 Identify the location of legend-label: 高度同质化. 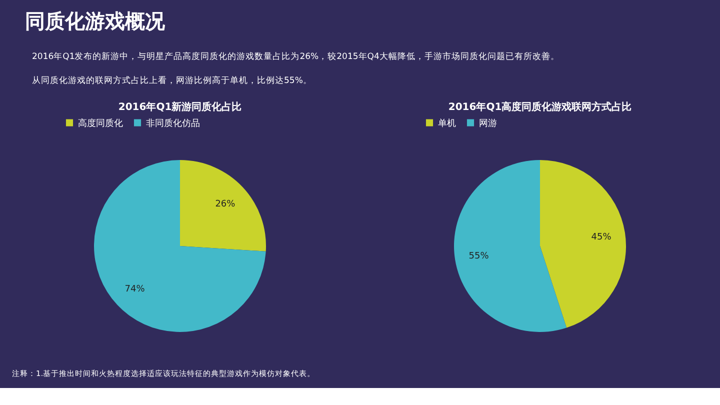
(100, 123).